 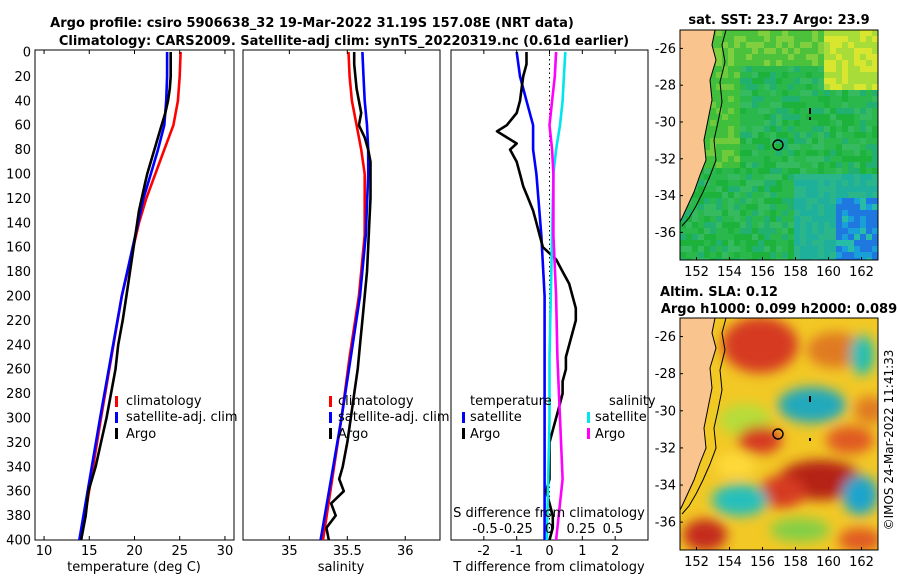 I want to click on map-x-tick-label: 162, so click(x=861, y=562).